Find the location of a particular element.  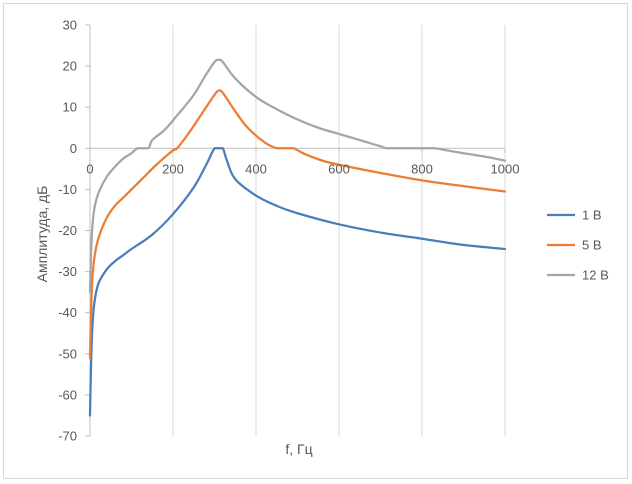

x-tick-label: 1000 is located at coordinates (505, 168).